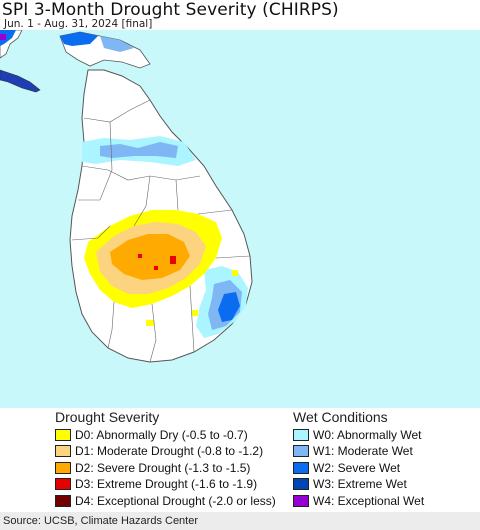 The height and width of the screenshot is (530, 480). I want to click on wet-legend-label: W0: Abnormally Wet, so click(367, 434).